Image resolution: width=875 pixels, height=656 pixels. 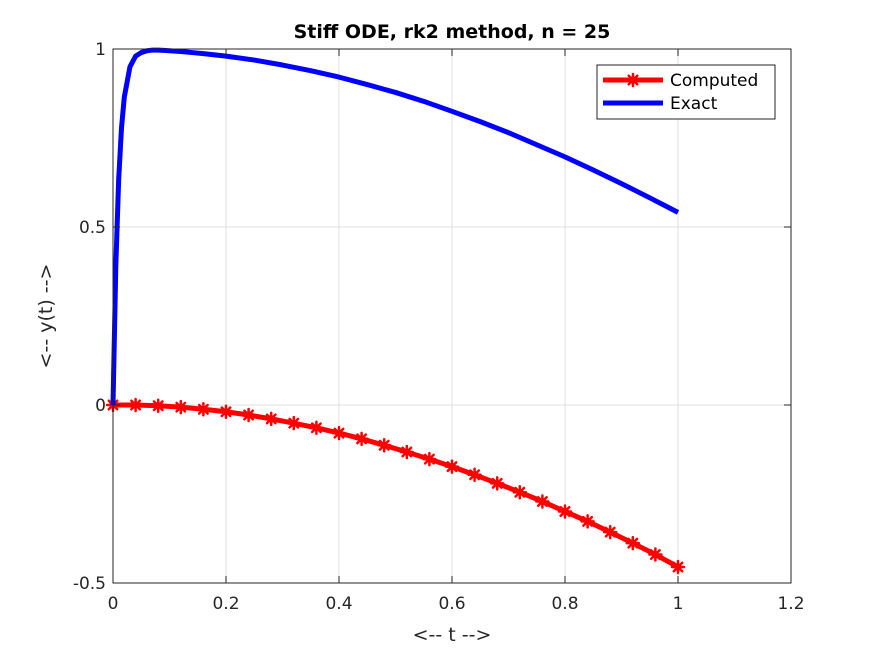 I want to click on legend-box, so click(x=686, y=92).